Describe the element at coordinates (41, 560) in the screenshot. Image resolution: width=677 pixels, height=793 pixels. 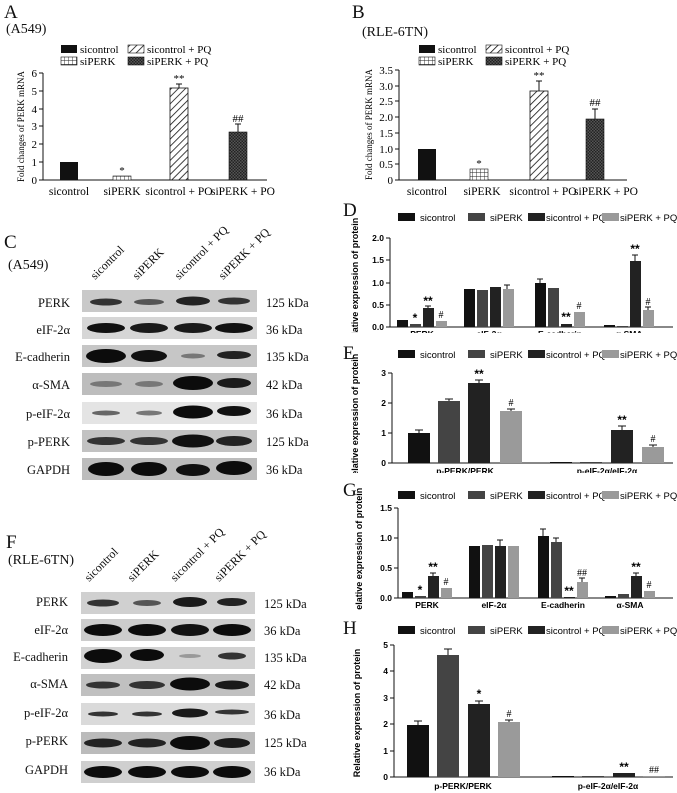
I see `panel-f-cell-line: (RLE-6TN)` at that location.